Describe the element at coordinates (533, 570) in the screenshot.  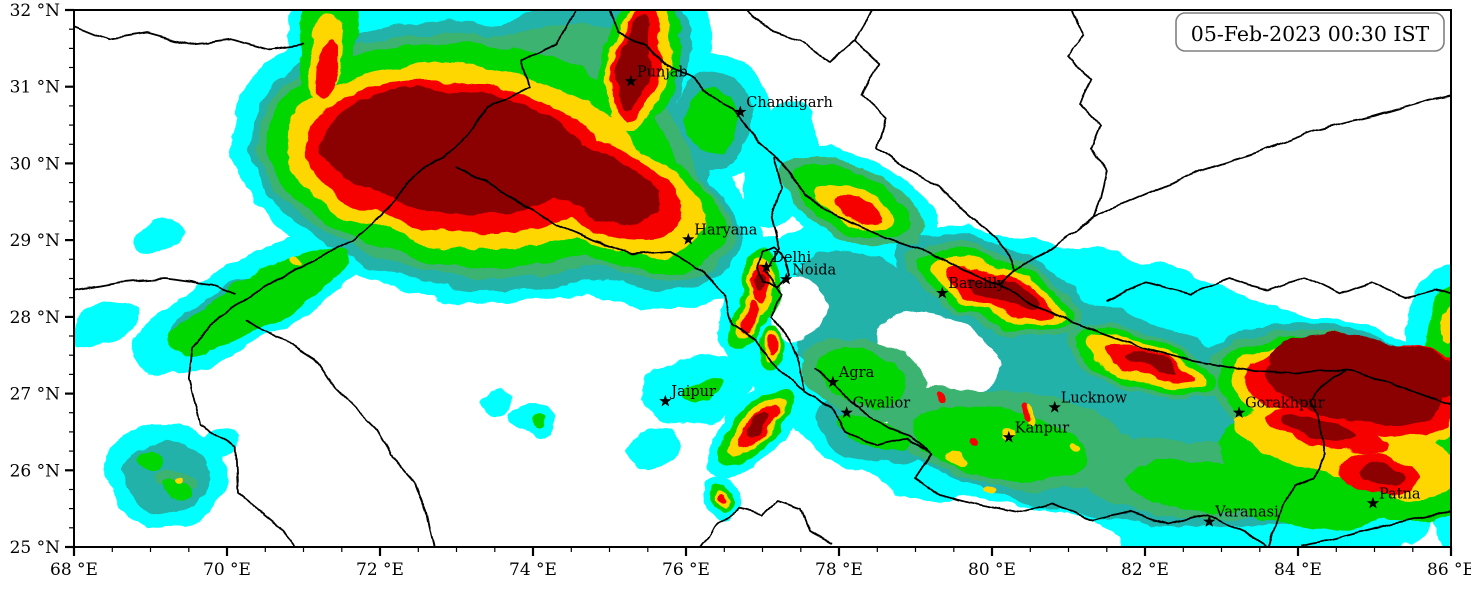
I see `x-tick-label: 74 °E` at that location.